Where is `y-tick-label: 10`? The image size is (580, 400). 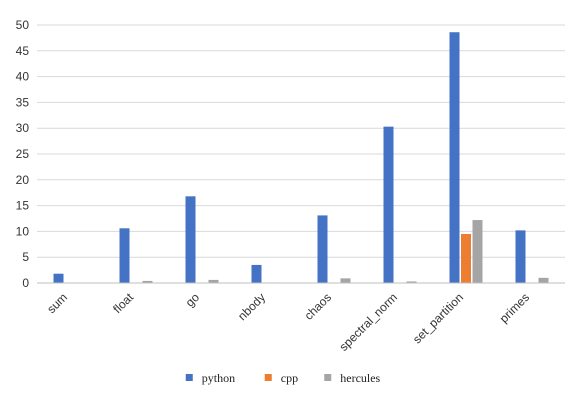 y-tick-label: 10 is located at coordinates (23, 231).